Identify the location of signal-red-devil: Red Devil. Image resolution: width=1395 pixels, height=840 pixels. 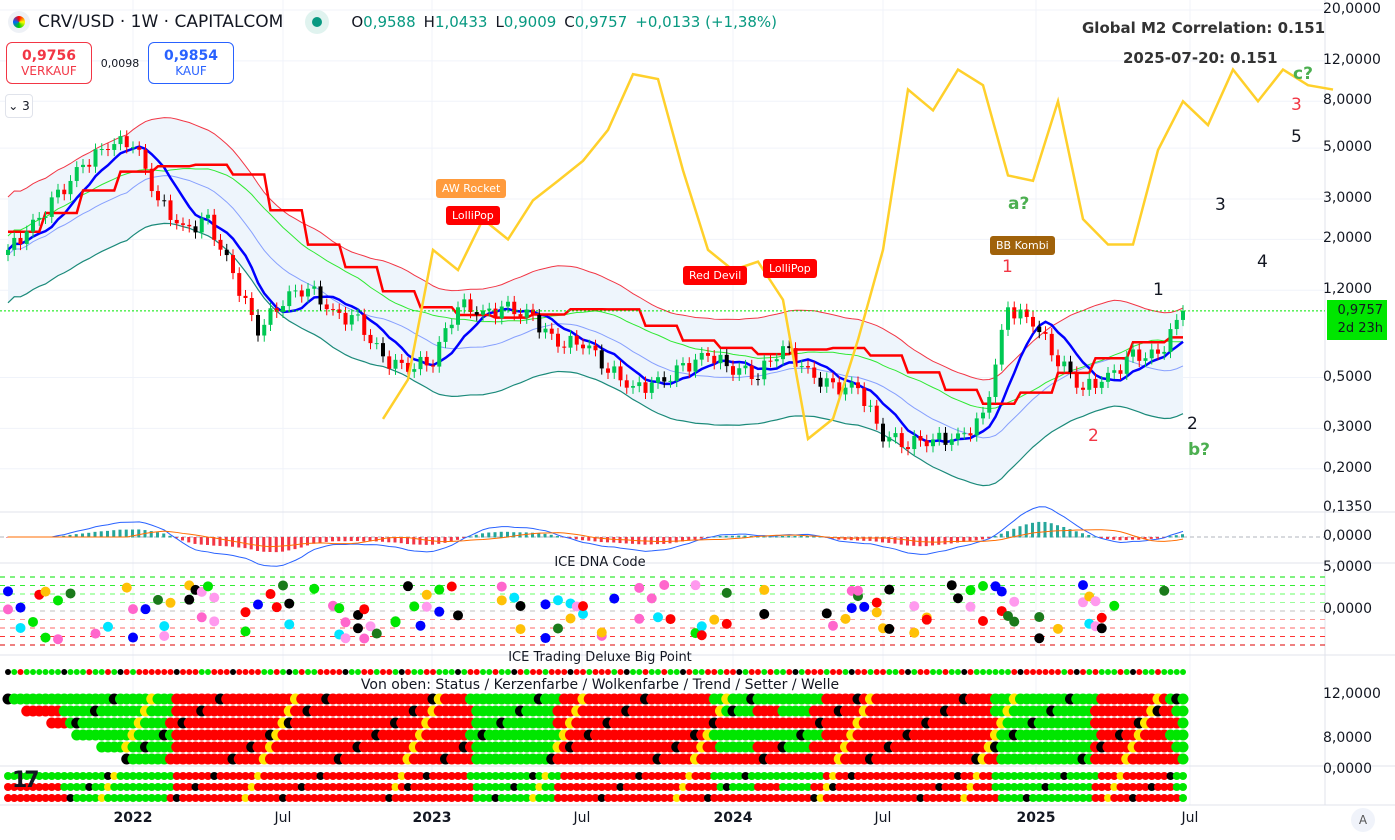
(715, 275).